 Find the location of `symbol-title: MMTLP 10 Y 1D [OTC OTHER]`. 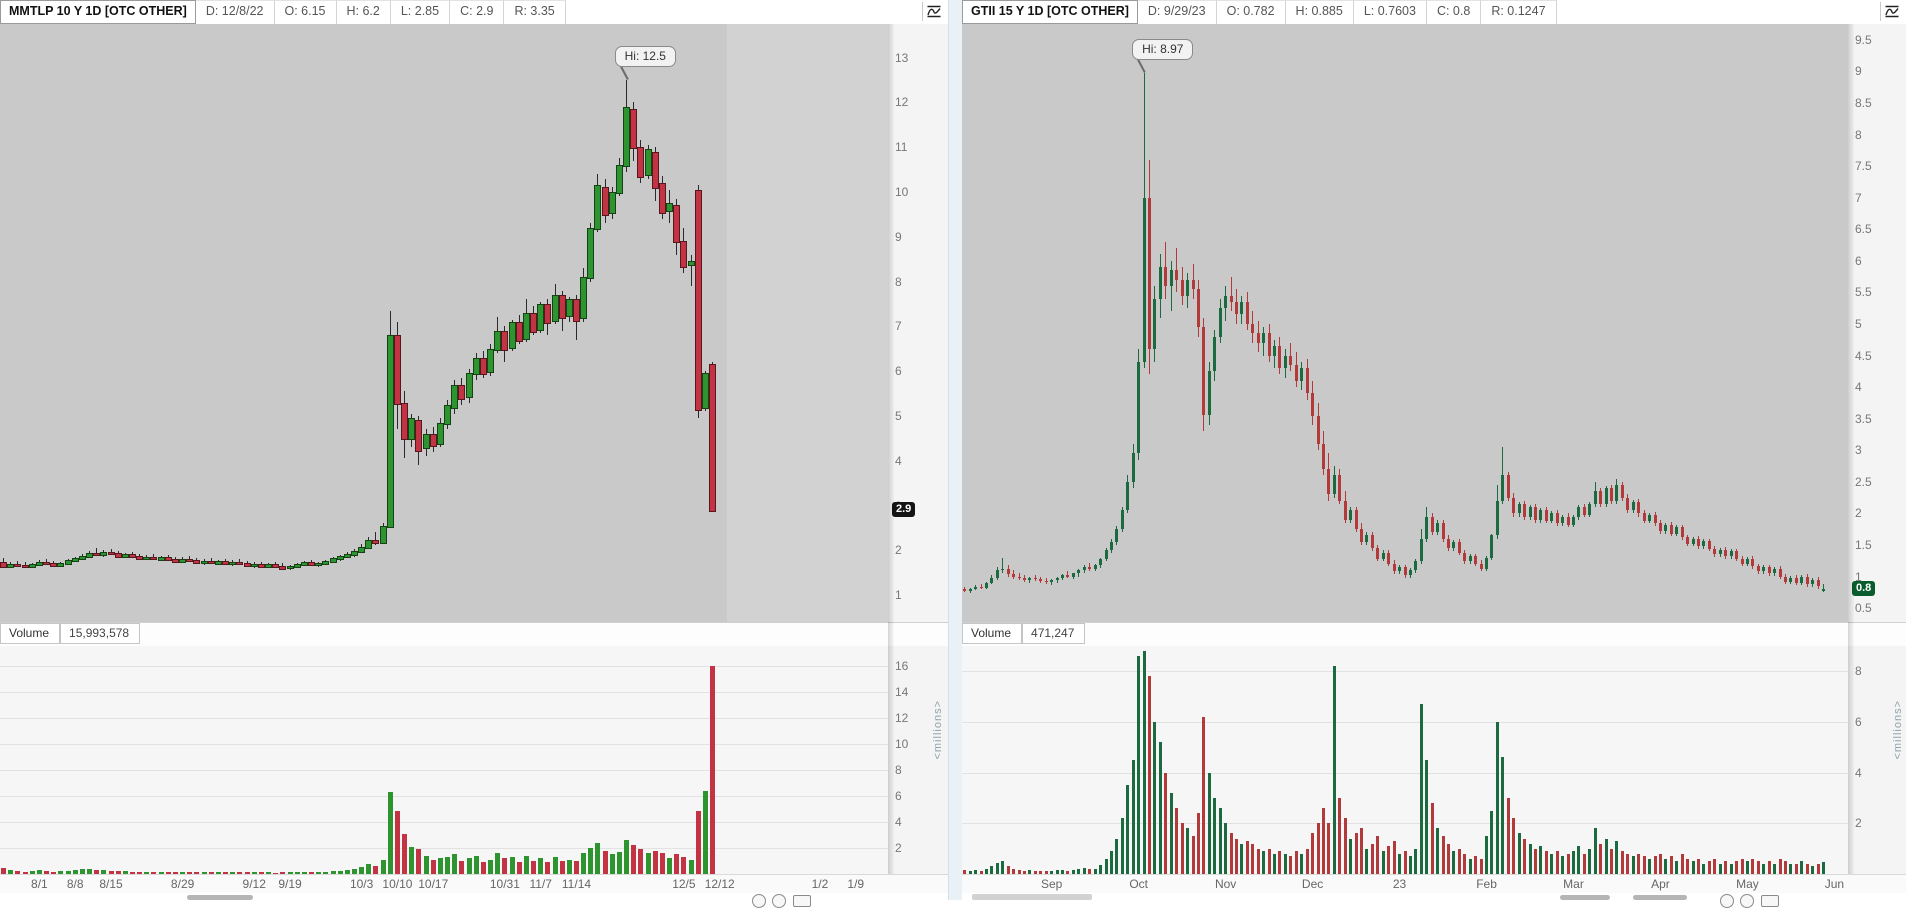

symbol-title: MMTLP 10 Y 1D [OTC OTHER] is located at coordinates (98, 12).